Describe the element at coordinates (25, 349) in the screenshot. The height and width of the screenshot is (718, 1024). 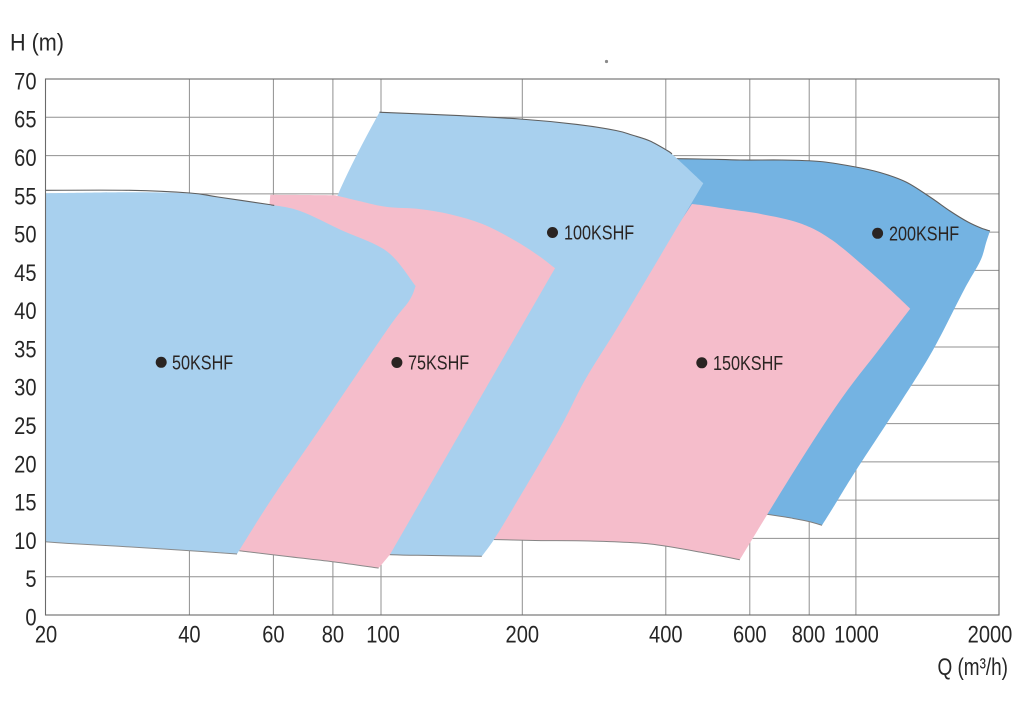
I see `svg-text: 35` at that location.